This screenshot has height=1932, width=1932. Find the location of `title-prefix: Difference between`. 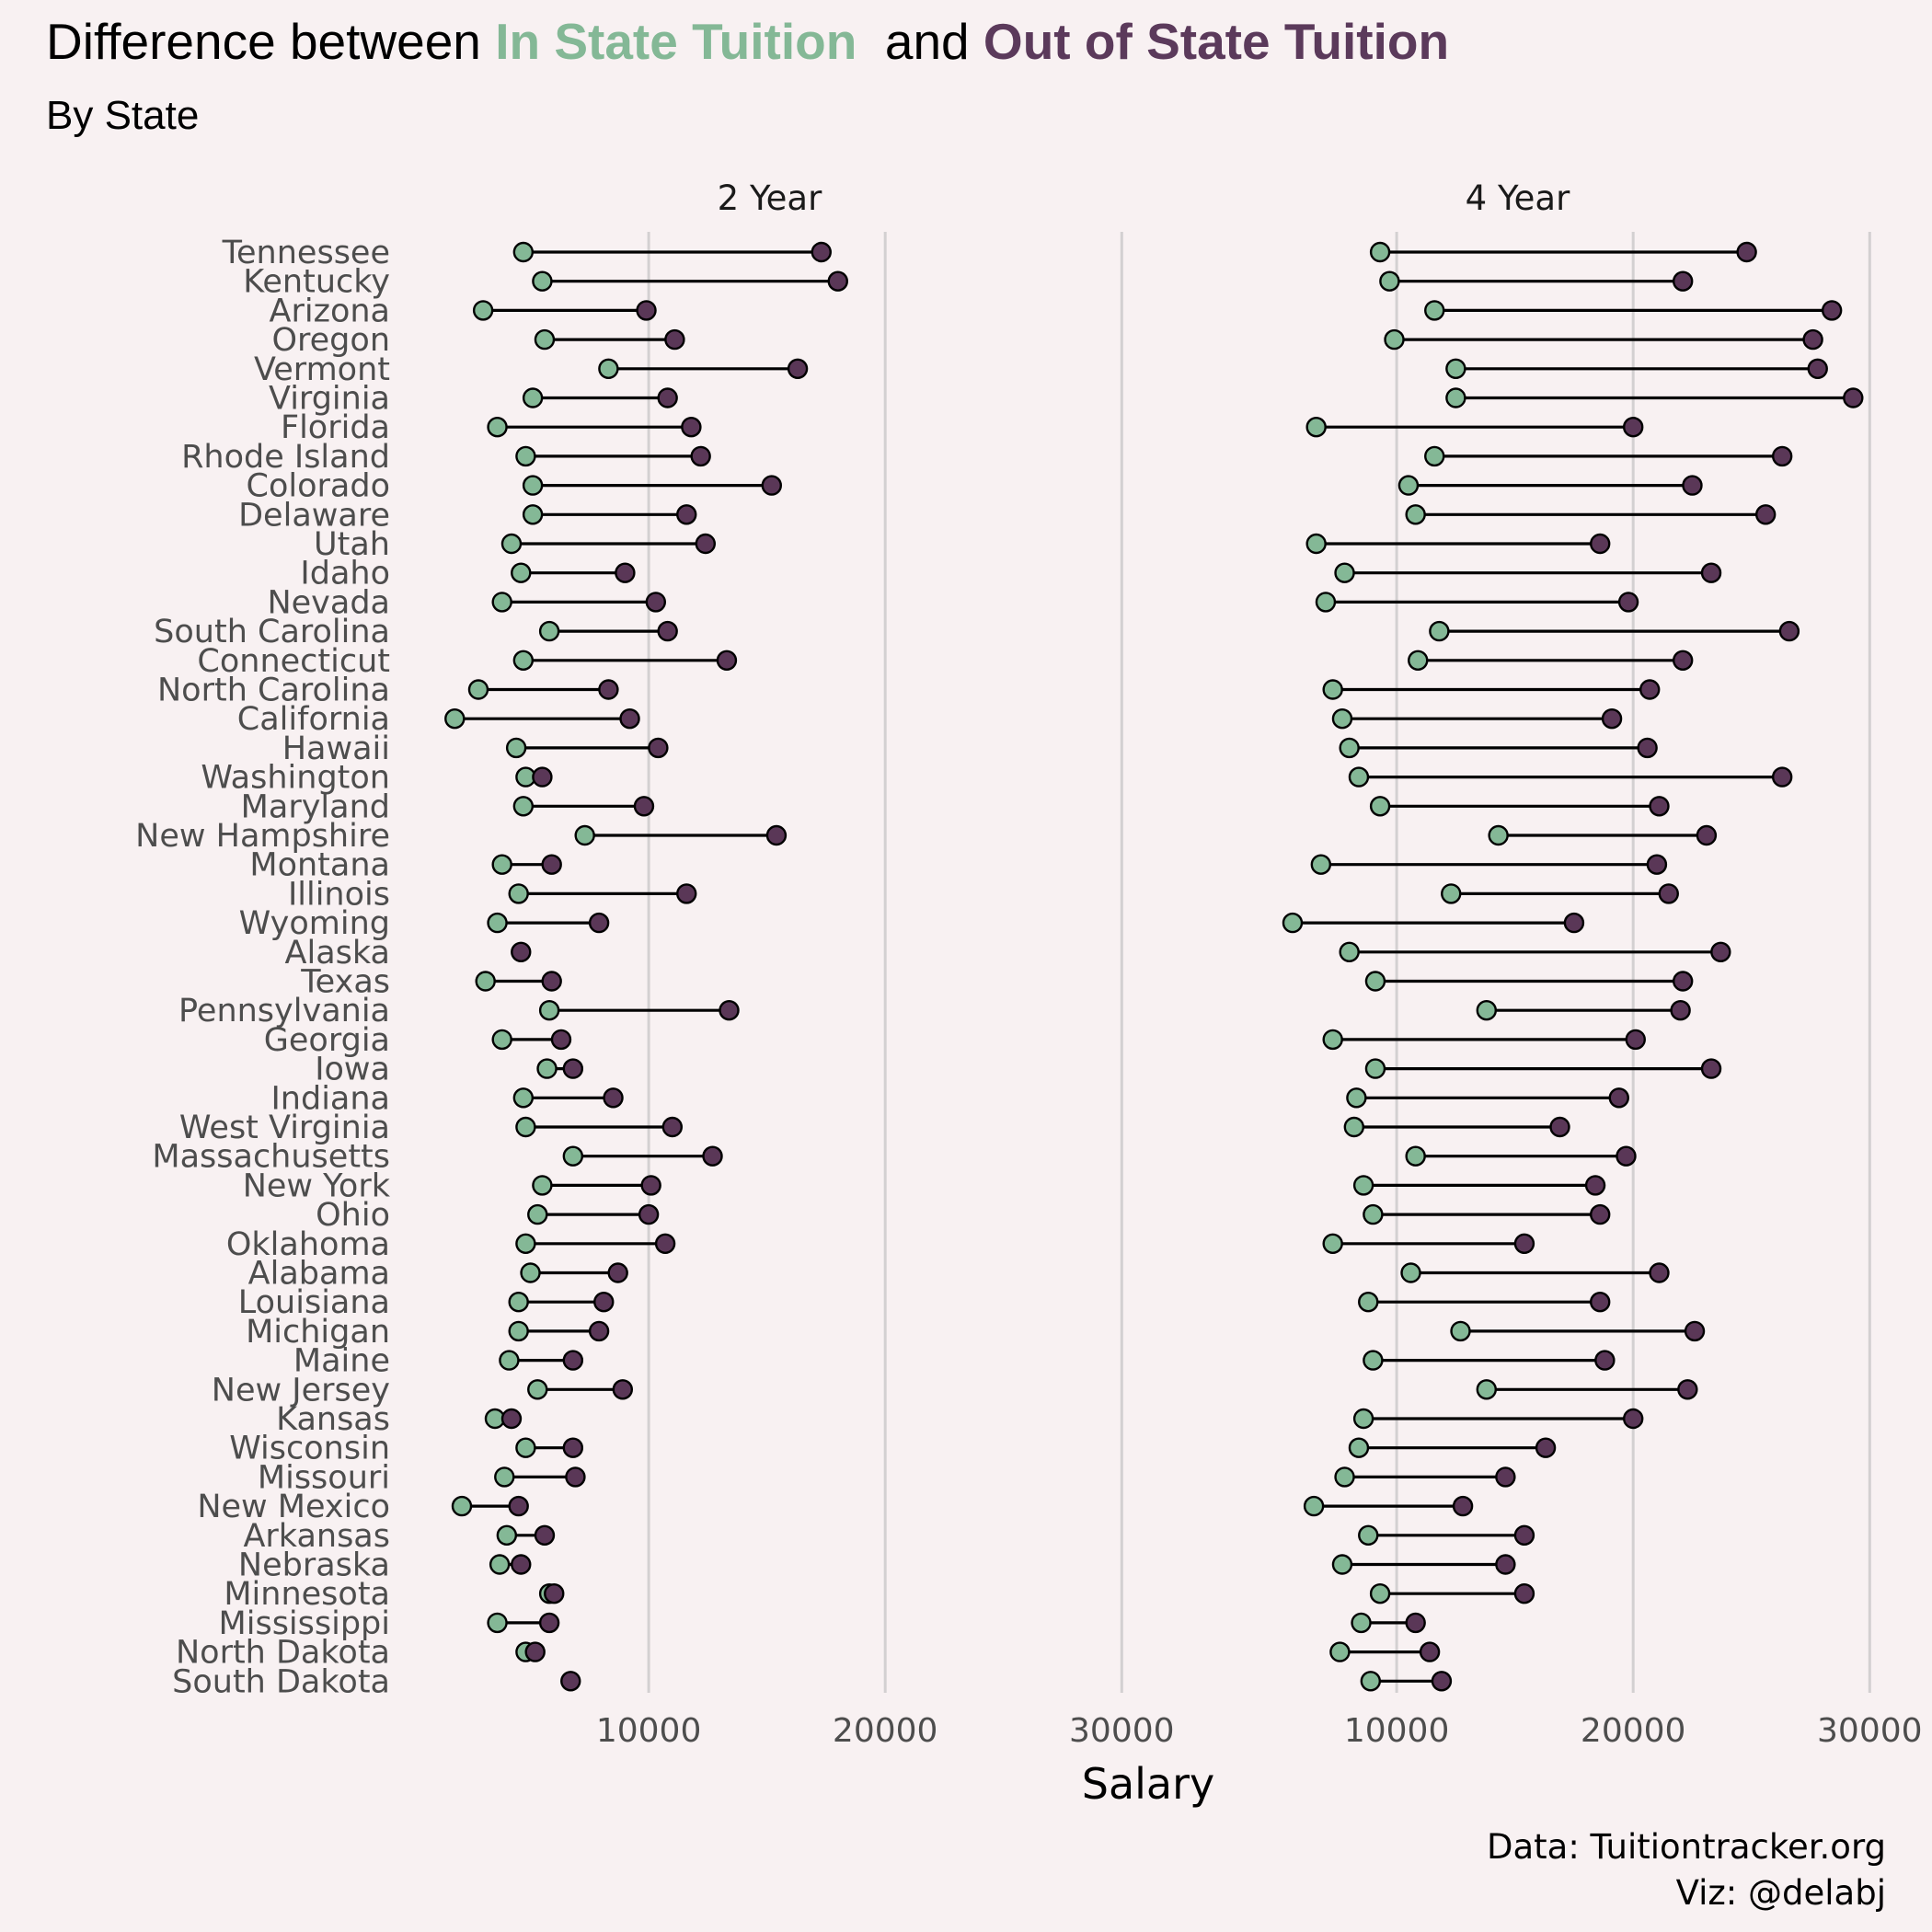

title-prefix: Difference between is located at coordinates (270, 41).